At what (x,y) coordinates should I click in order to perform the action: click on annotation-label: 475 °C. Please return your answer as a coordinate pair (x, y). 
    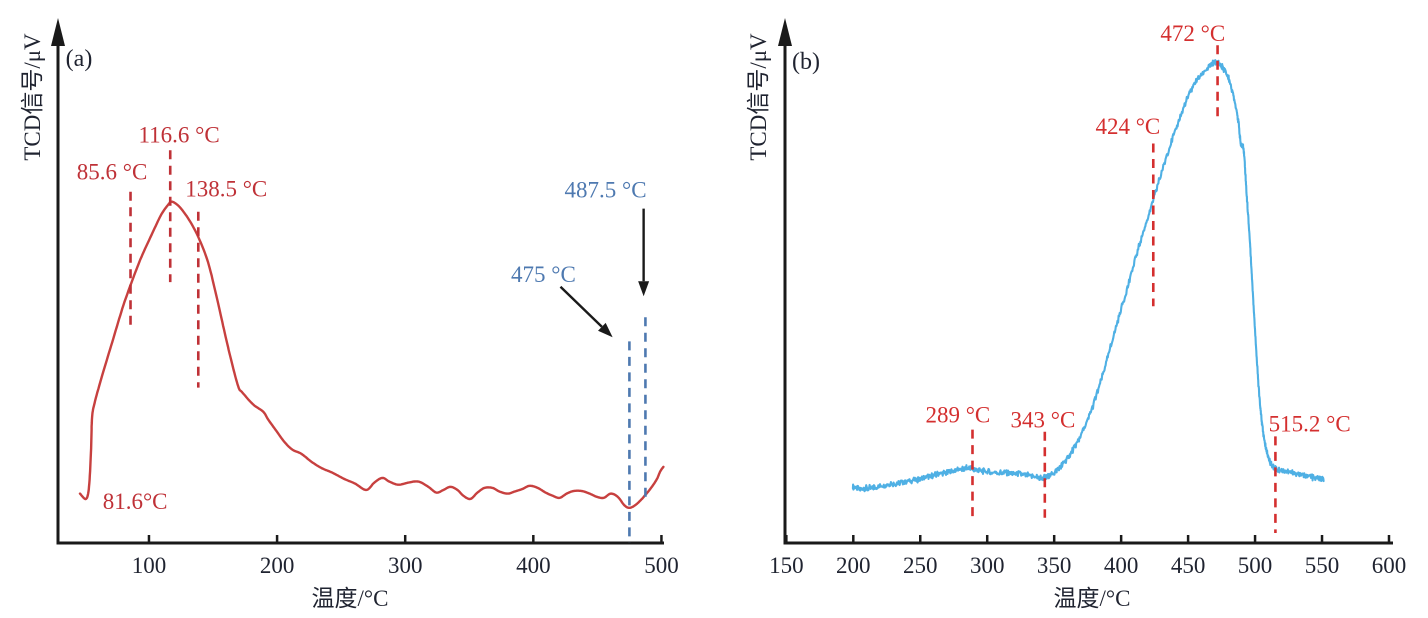
    Looking at the image, I should click on (543, 274).